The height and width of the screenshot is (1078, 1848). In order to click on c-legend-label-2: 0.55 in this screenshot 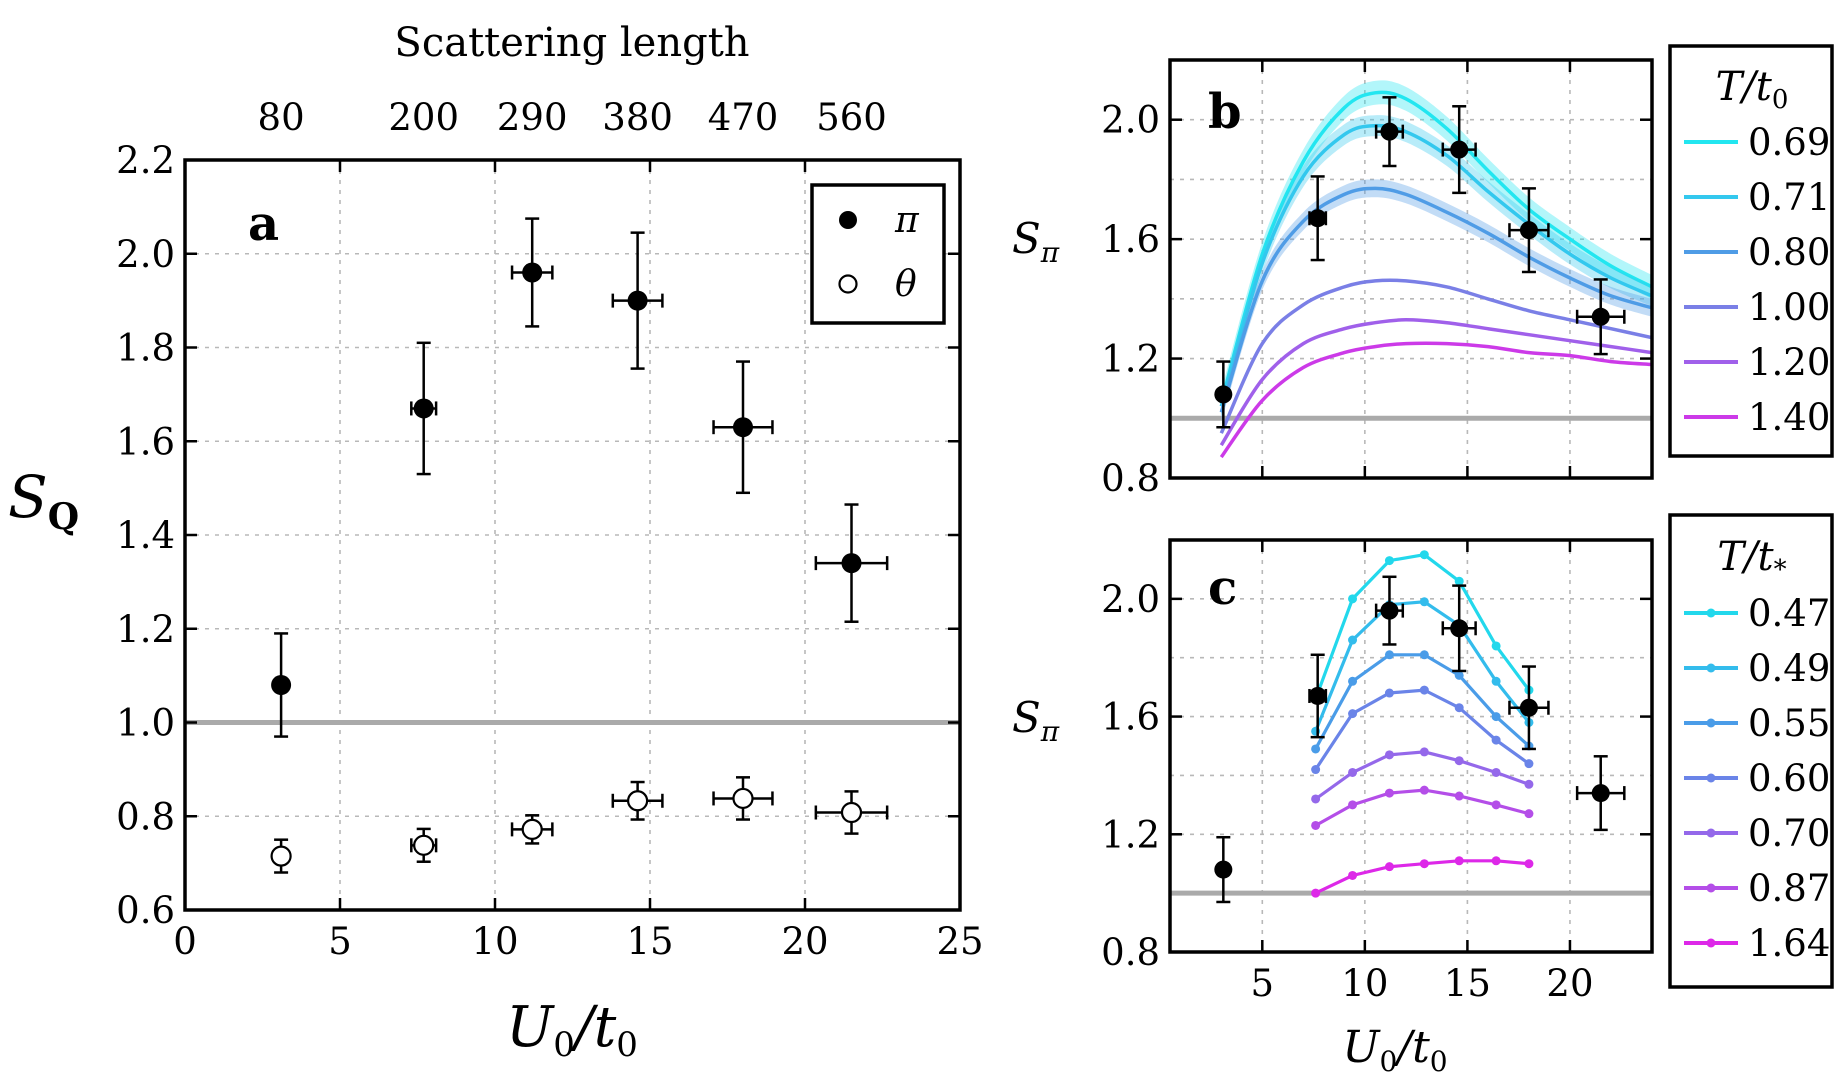, I will do `click(1789, 723)`.